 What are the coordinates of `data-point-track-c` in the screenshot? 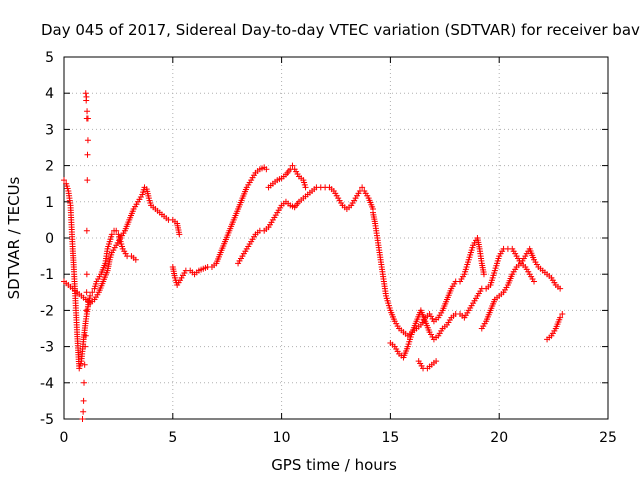 It's located at (266, 169).